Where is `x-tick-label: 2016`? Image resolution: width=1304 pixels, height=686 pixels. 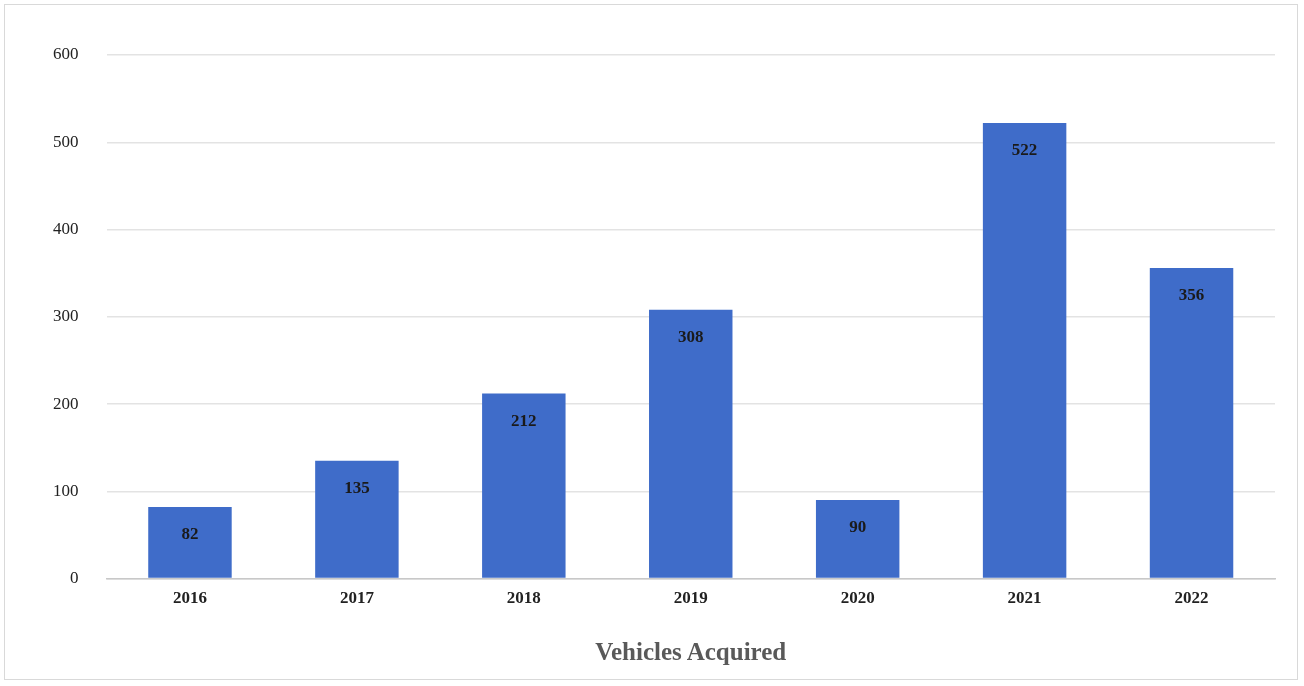
x-tick-label: 2016 is located at coordinates (189, 598).